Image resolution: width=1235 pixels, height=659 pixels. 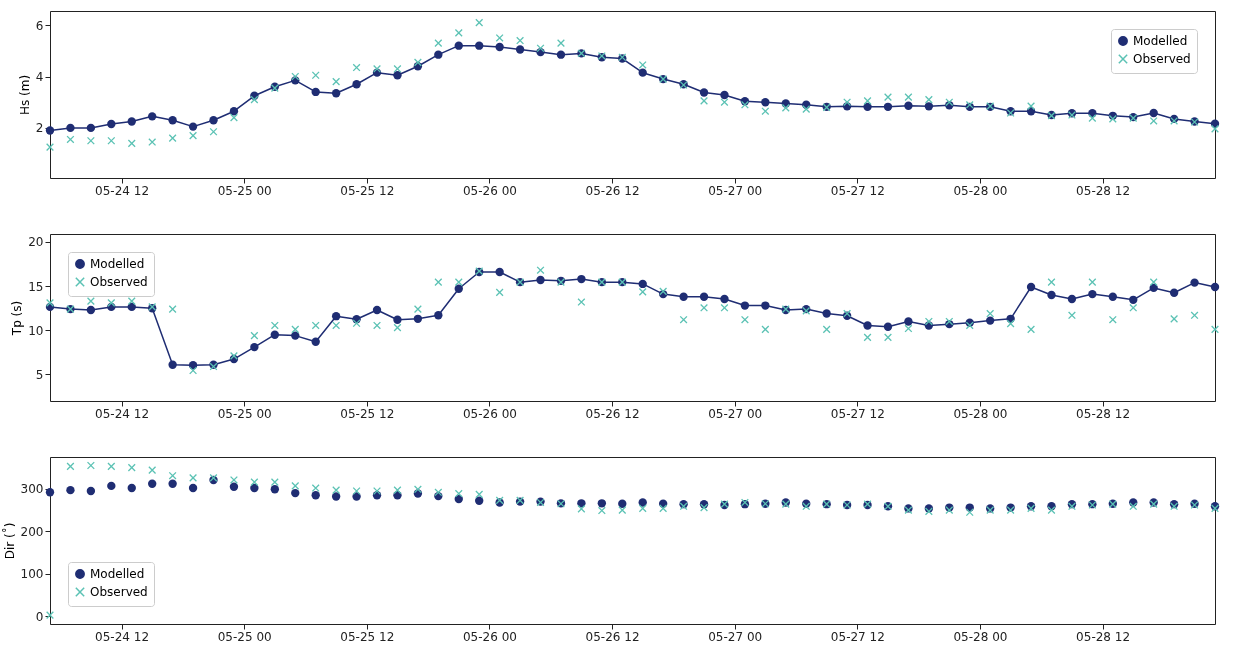 What do you see at coordinates (32, 489) in the screenshot?
I see `y-tick-label: 300` at bounding box center [32, 489].